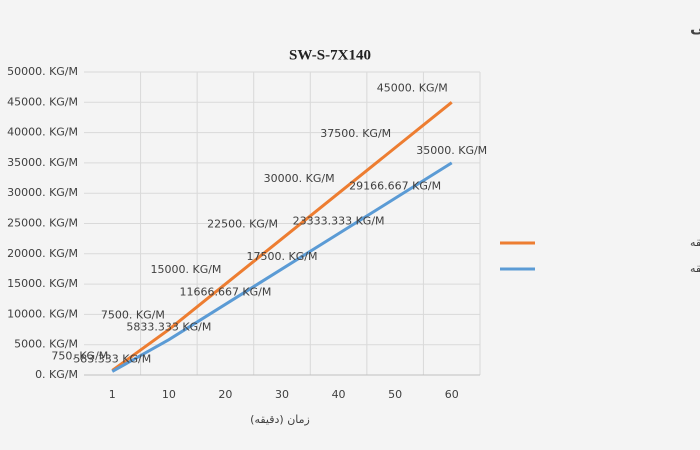 The image size is (700, 450). What do you see at coordinates (42, 101) in the screenshot?
I see `y-tick-label: 45000. KG/M` at bounding box center [42, 101].